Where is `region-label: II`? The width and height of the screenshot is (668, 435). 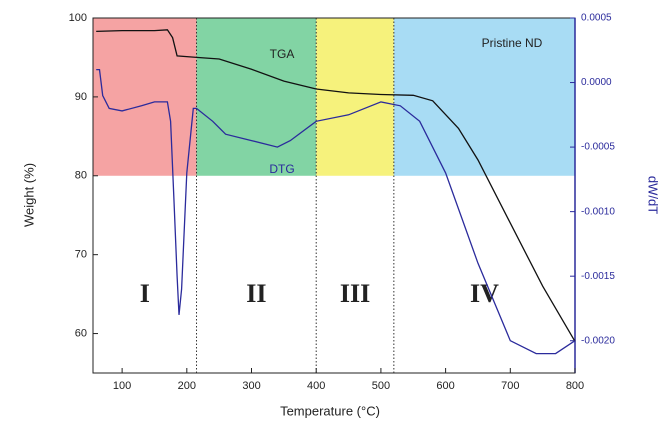
region-label: II is located at coordinates (256, 293).